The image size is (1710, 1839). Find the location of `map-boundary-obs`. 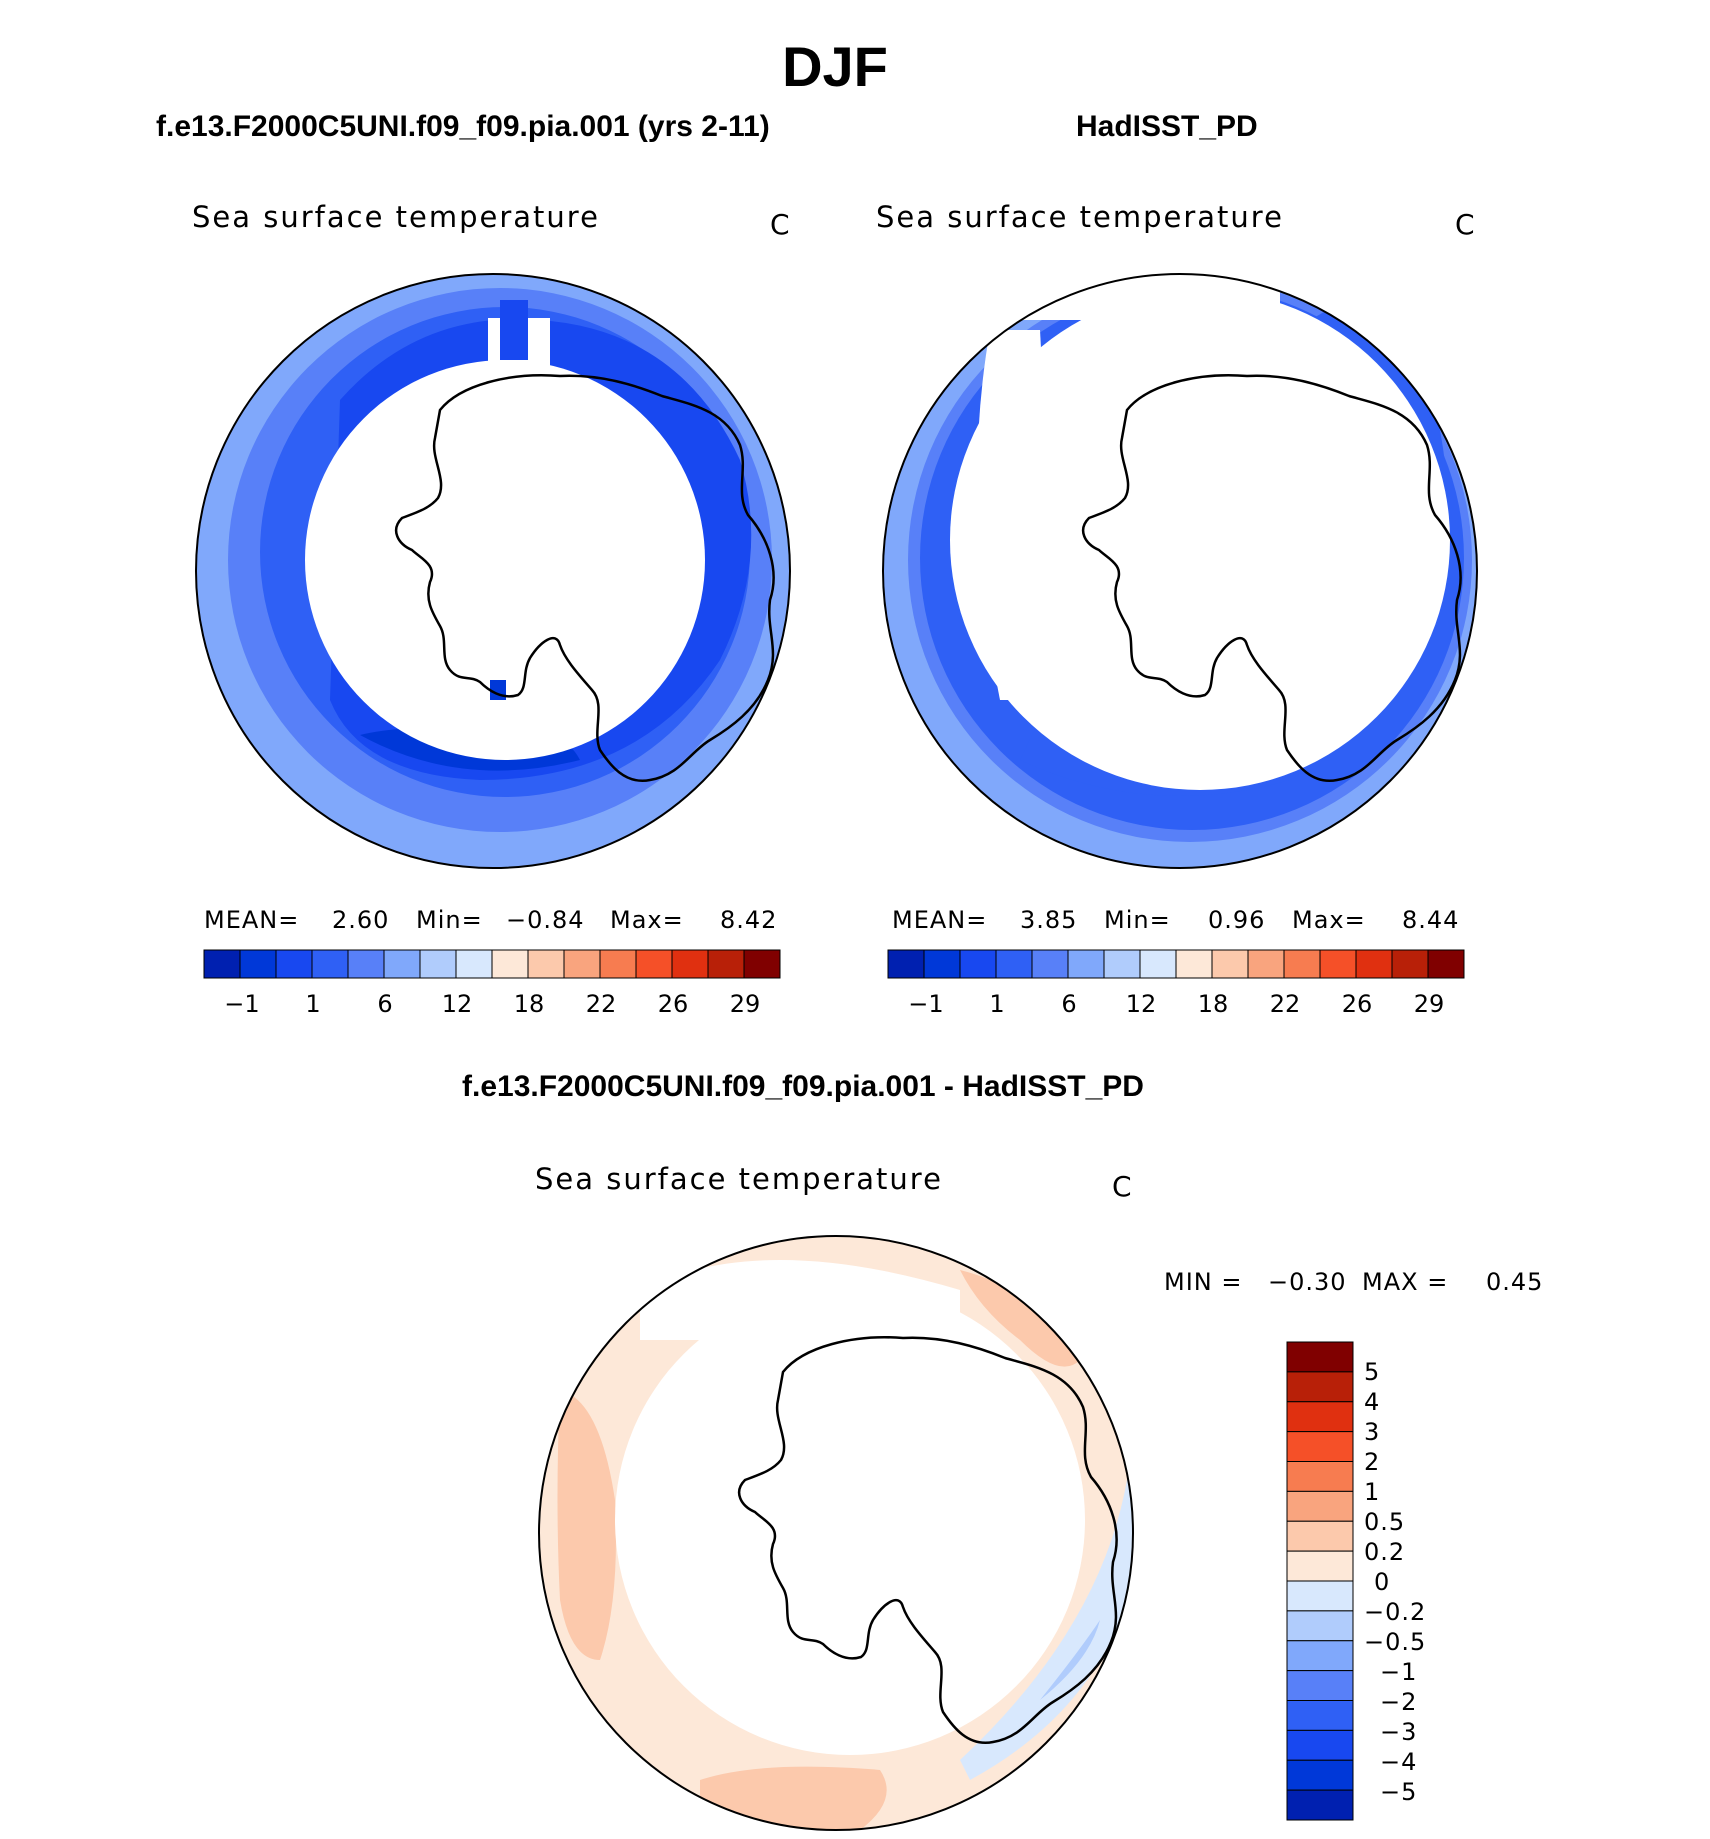

map-boundary-obs is located at coordinates (1180, 571).